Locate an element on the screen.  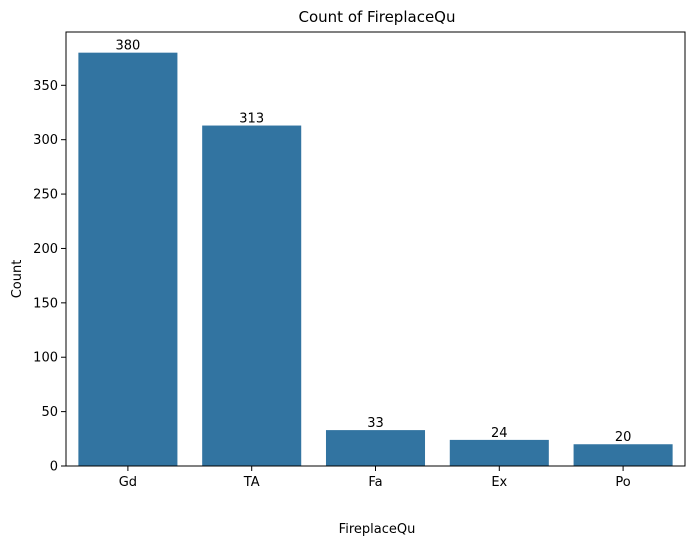
y-tick-label-50: 50 is located at coordinates (49, 412).